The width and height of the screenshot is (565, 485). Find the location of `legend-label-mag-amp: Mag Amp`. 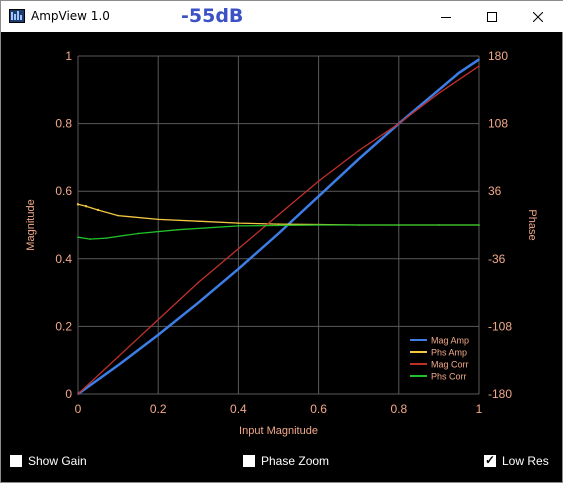

legend-label-mag-amp: Mag Amp is located at coordinates (450, 341).